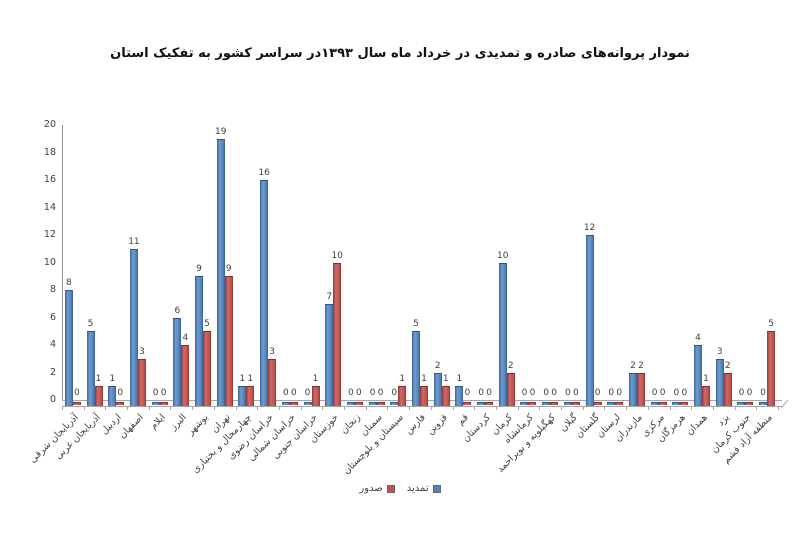 The width and height of the screenshot is (800, 548). What do you see at coordinates (698, 338) in the screenshot?
I see `bar-value-label: 4` at bounding box center [698, 338].